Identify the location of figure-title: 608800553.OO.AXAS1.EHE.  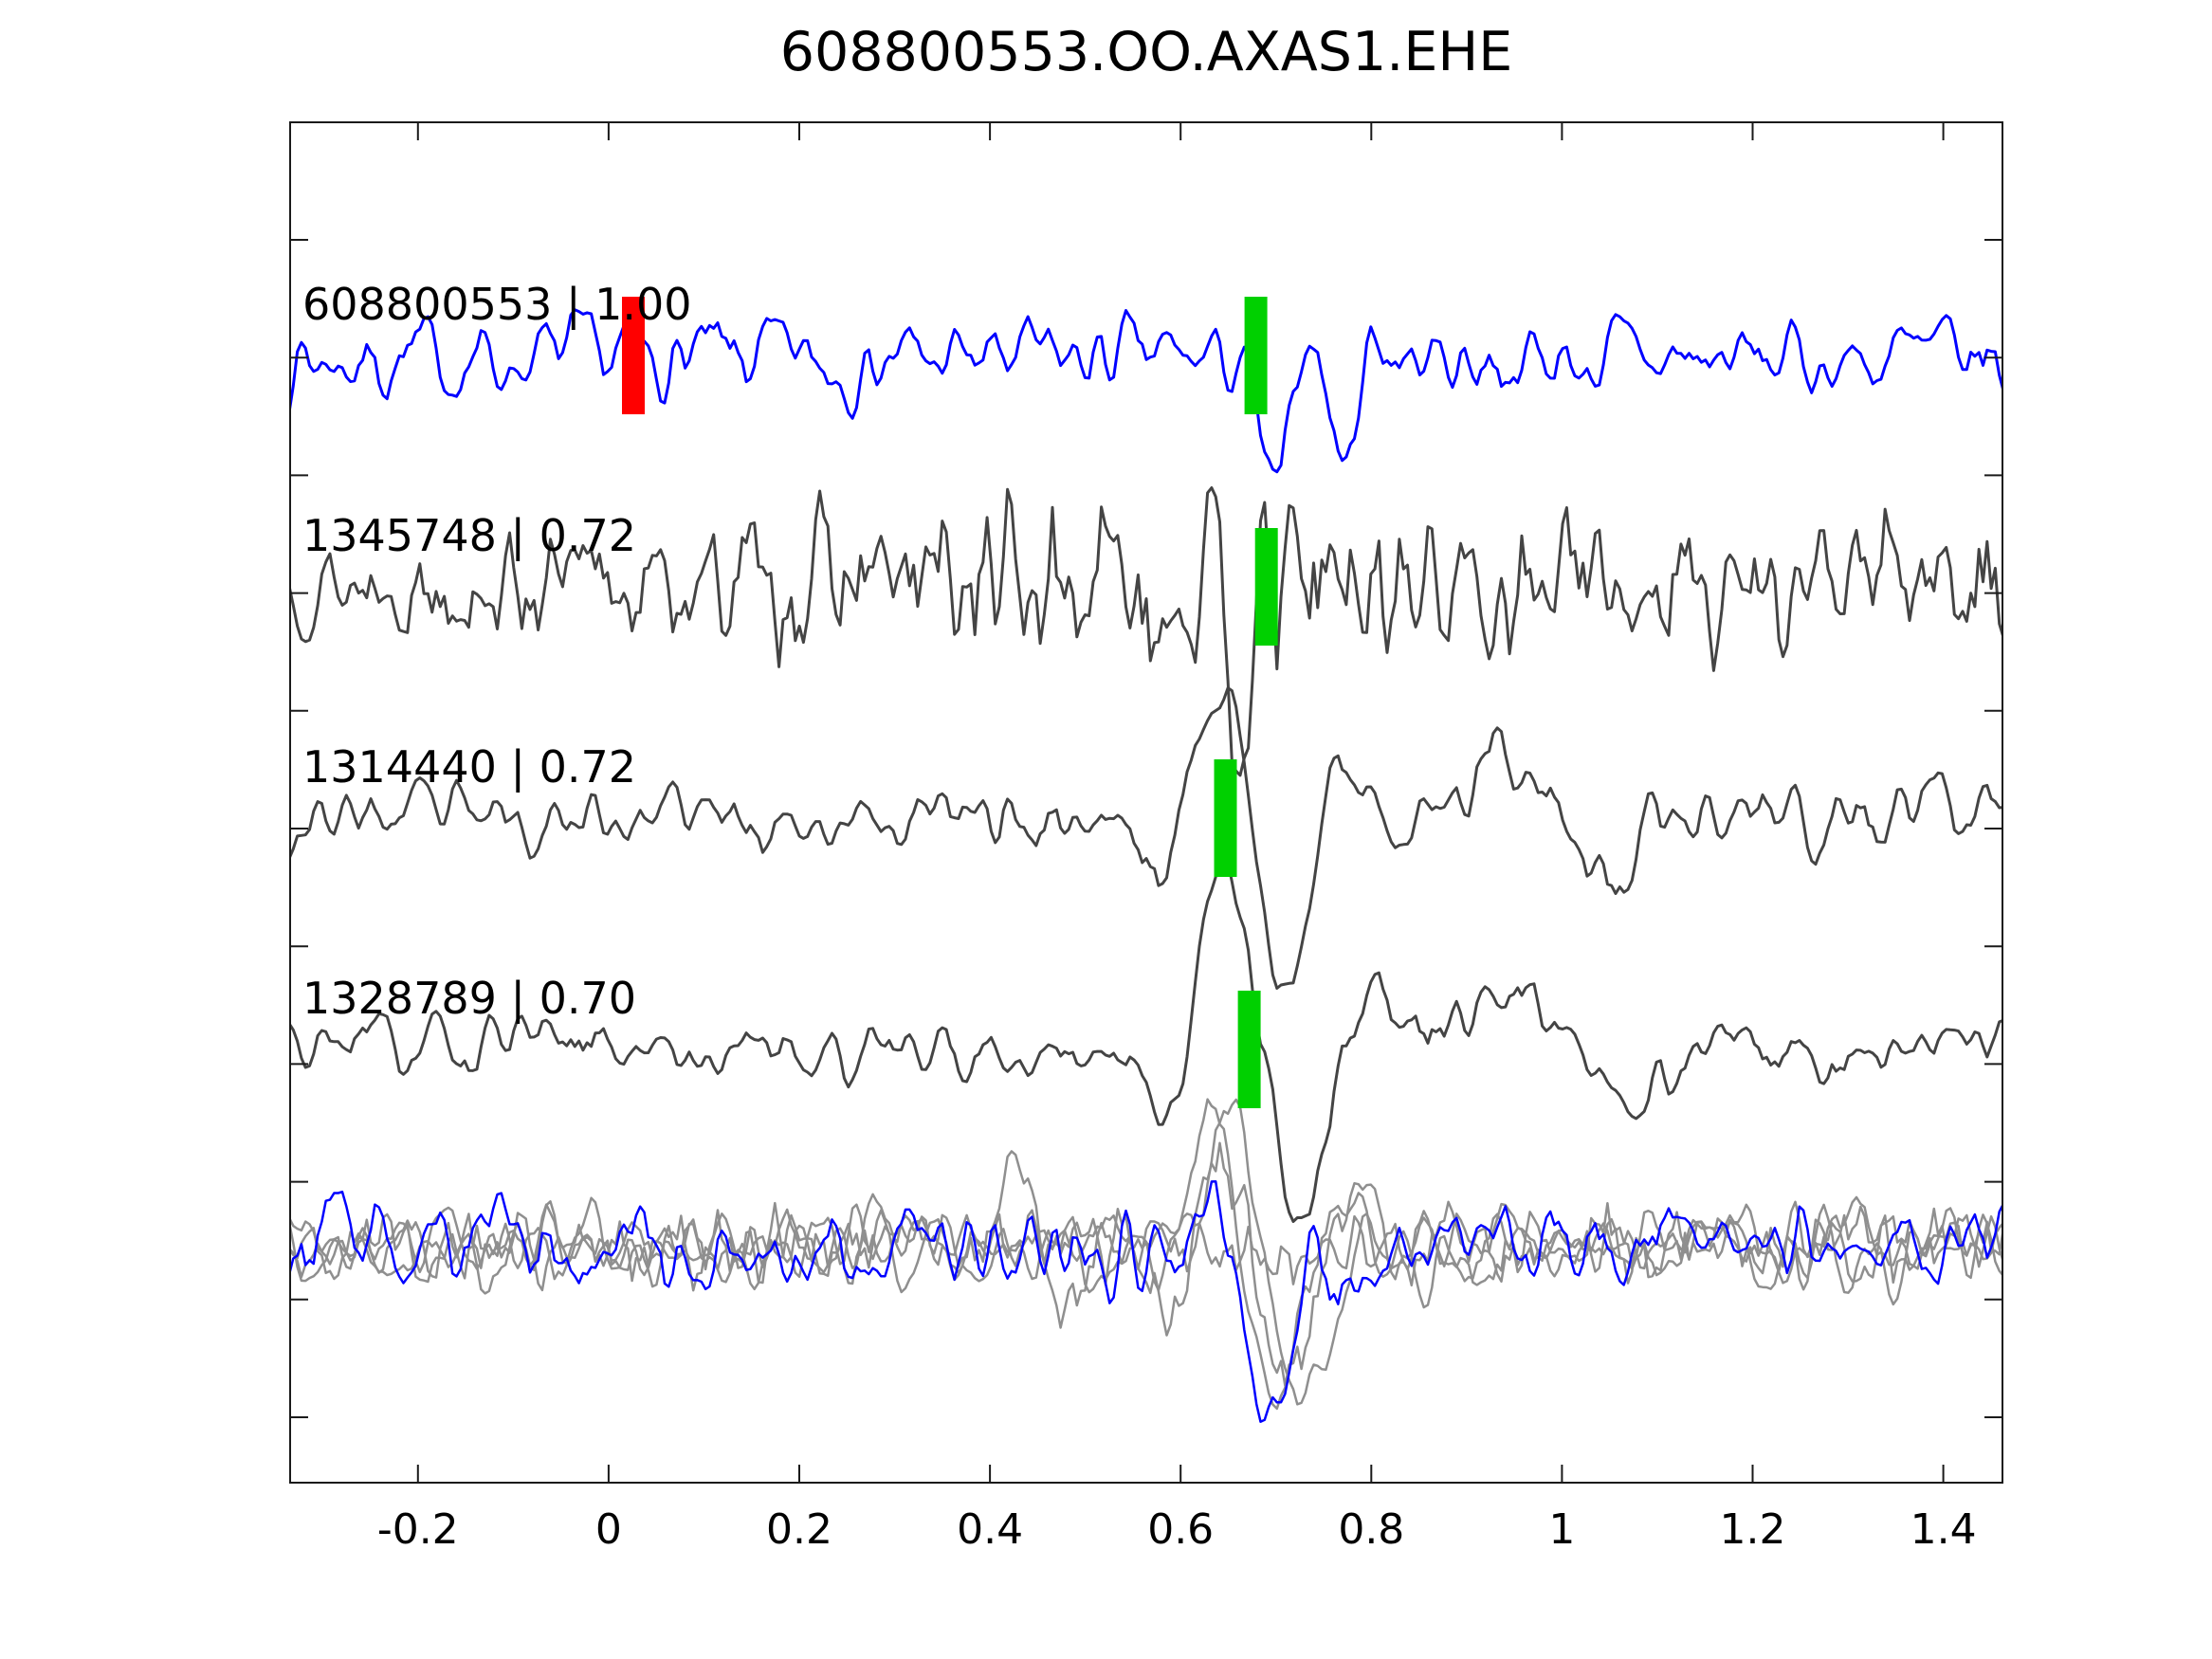
(1146, 52).